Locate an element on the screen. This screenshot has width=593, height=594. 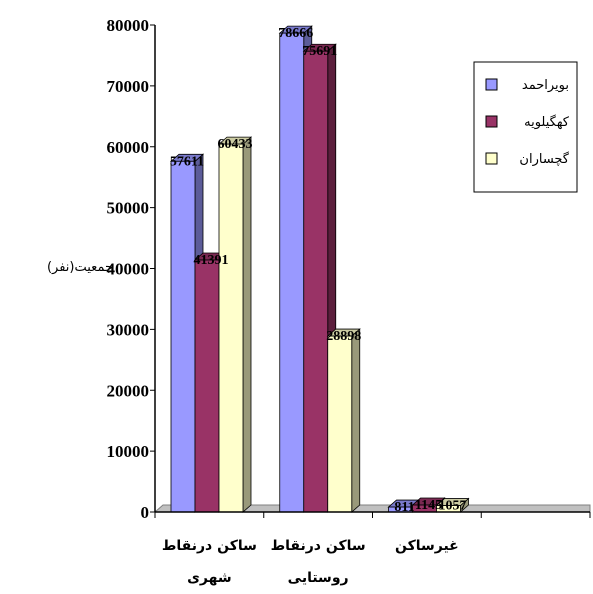
data-label: 811 is located at coordinates (404, 507).